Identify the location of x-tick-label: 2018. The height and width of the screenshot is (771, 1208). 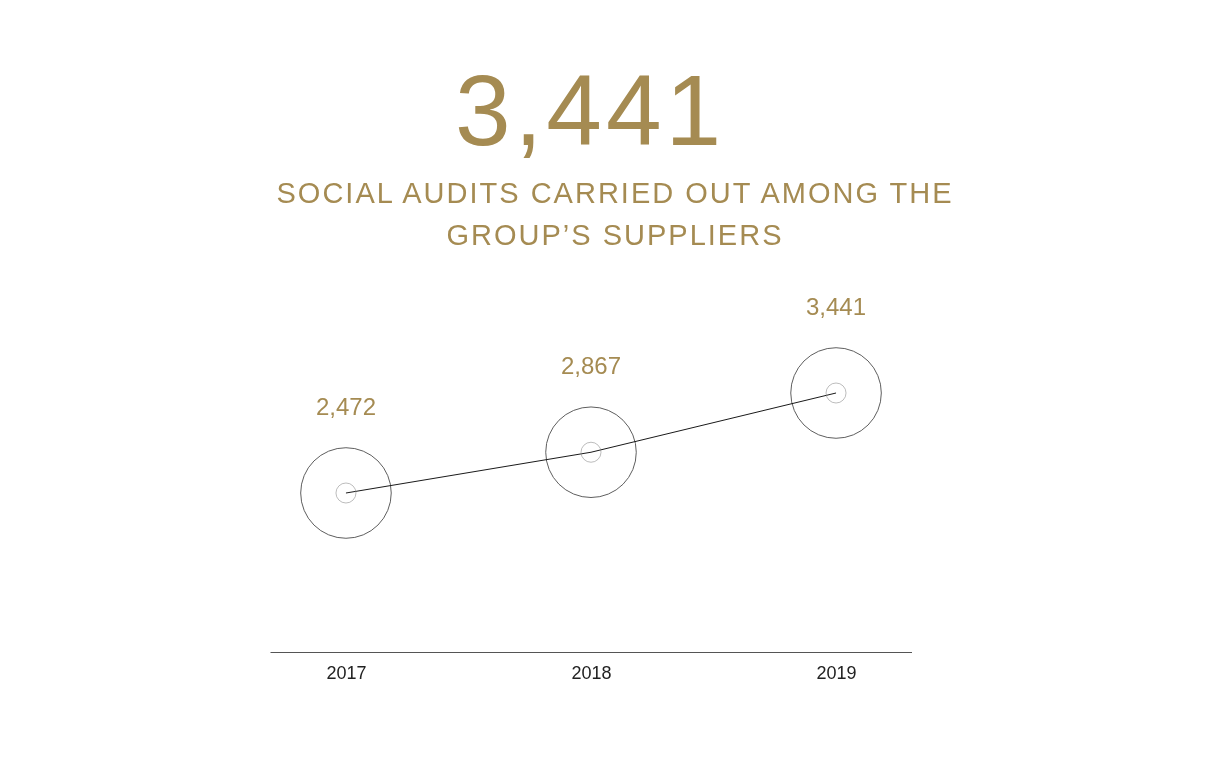
(591, 672).